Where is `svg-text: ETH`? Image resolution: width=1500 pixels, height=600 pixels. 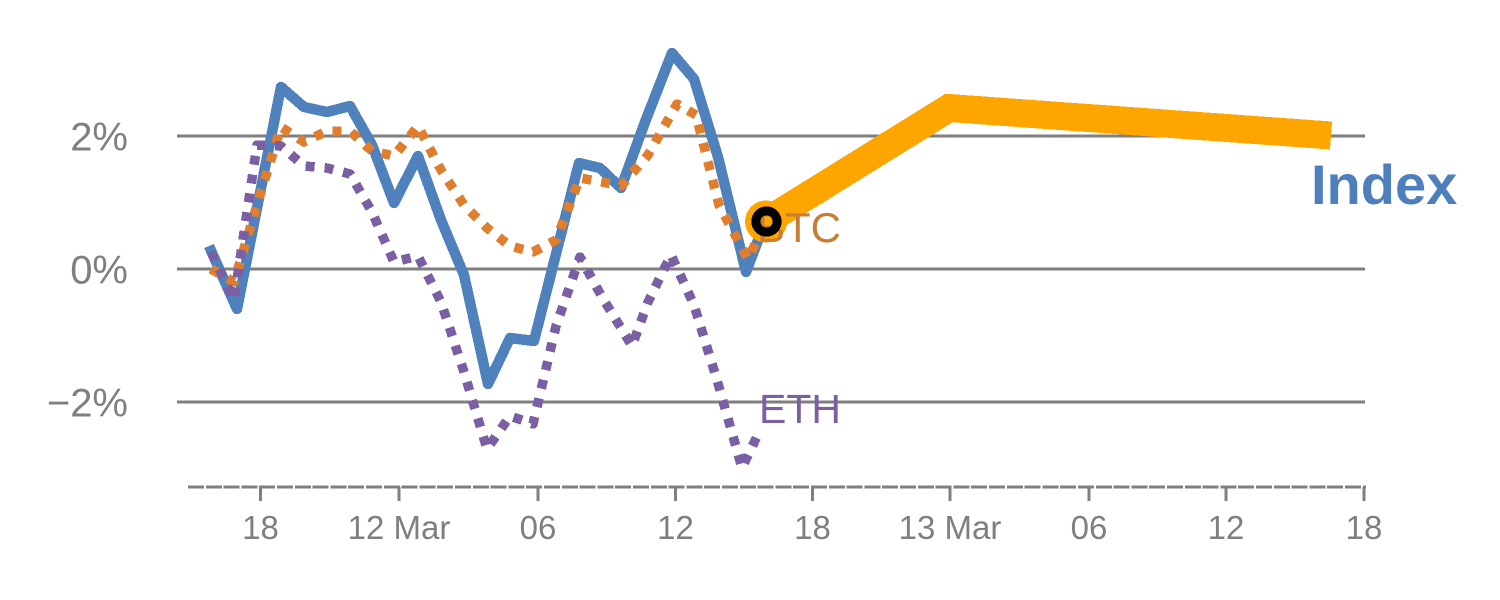 svg-text: ETH is located at coordinates (800, 409).